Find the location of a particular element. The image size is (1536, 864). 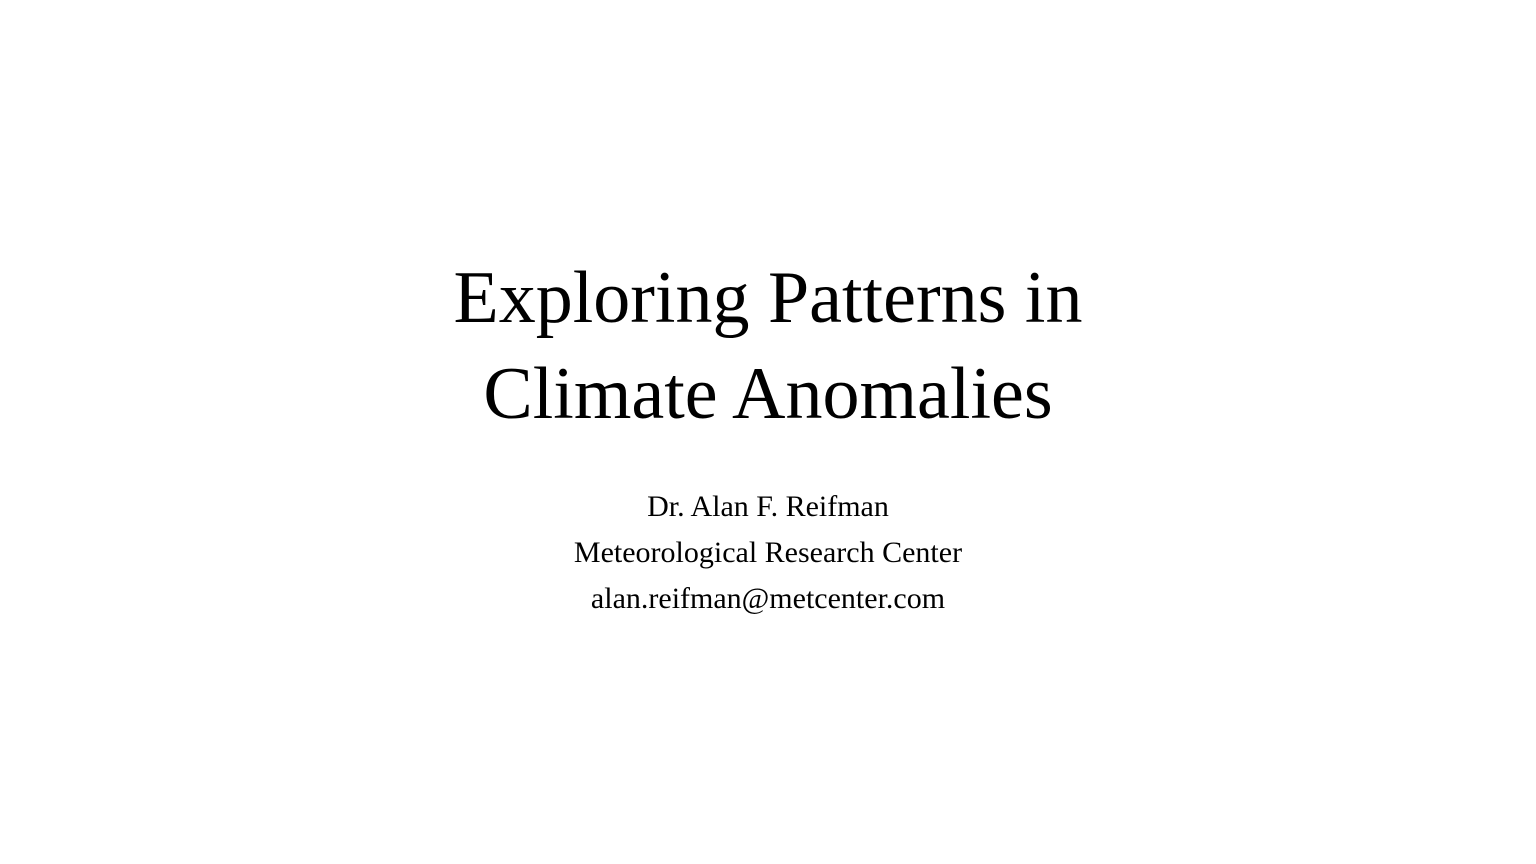

author-affiliation: Meteorological Research Center is located at coordinates (768, 552).